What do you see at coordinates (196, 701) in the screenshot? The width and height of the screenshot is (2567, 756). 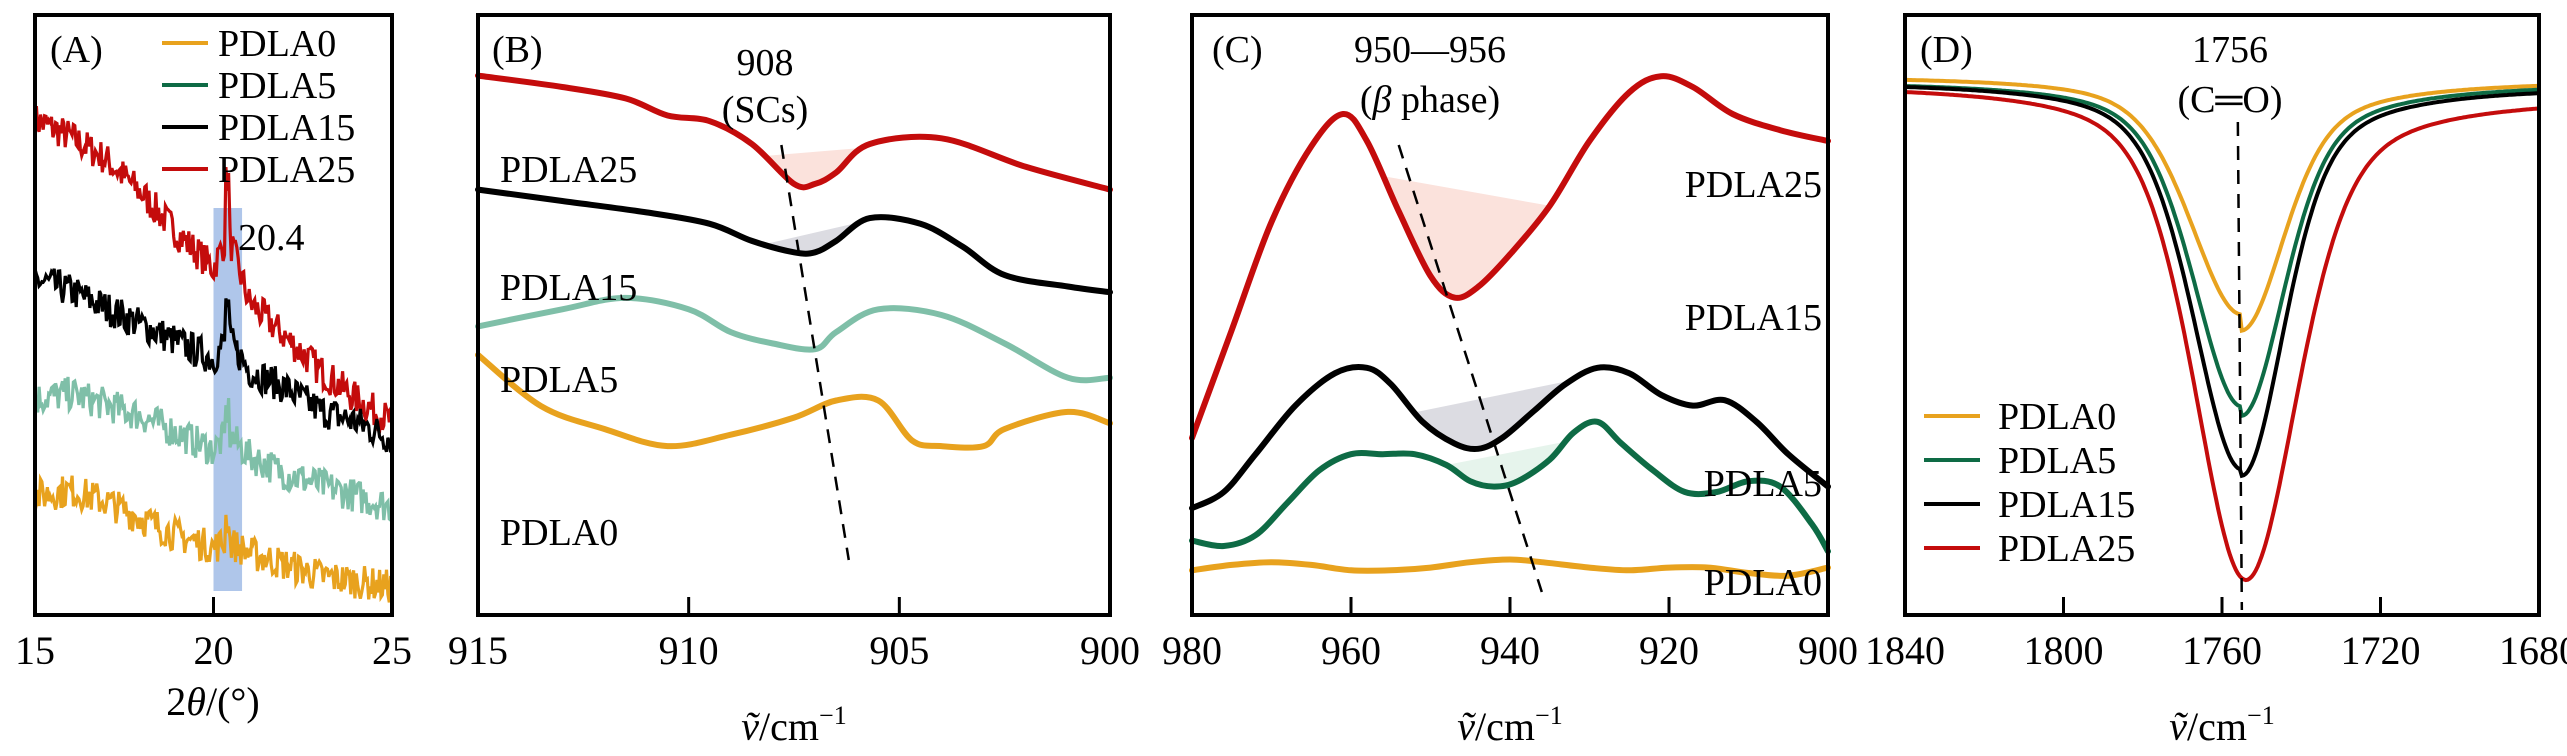 I see `x-axis-title-theta: θ` at bounding box center [196, 701].